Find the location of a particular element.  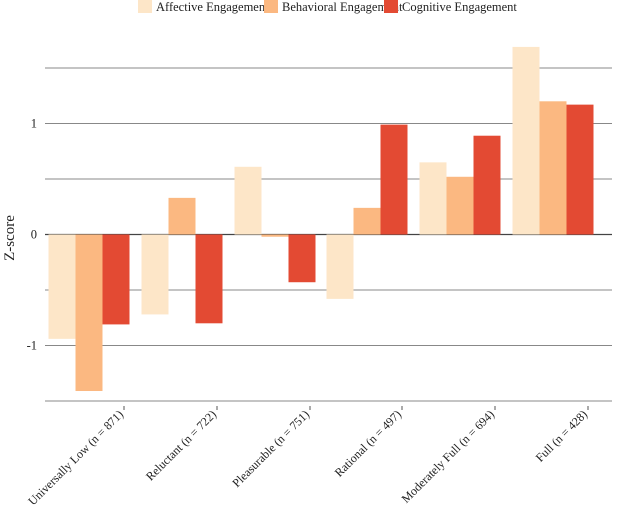

x-tick-label: Full (n = 428) is located at coordinates (561, 435).